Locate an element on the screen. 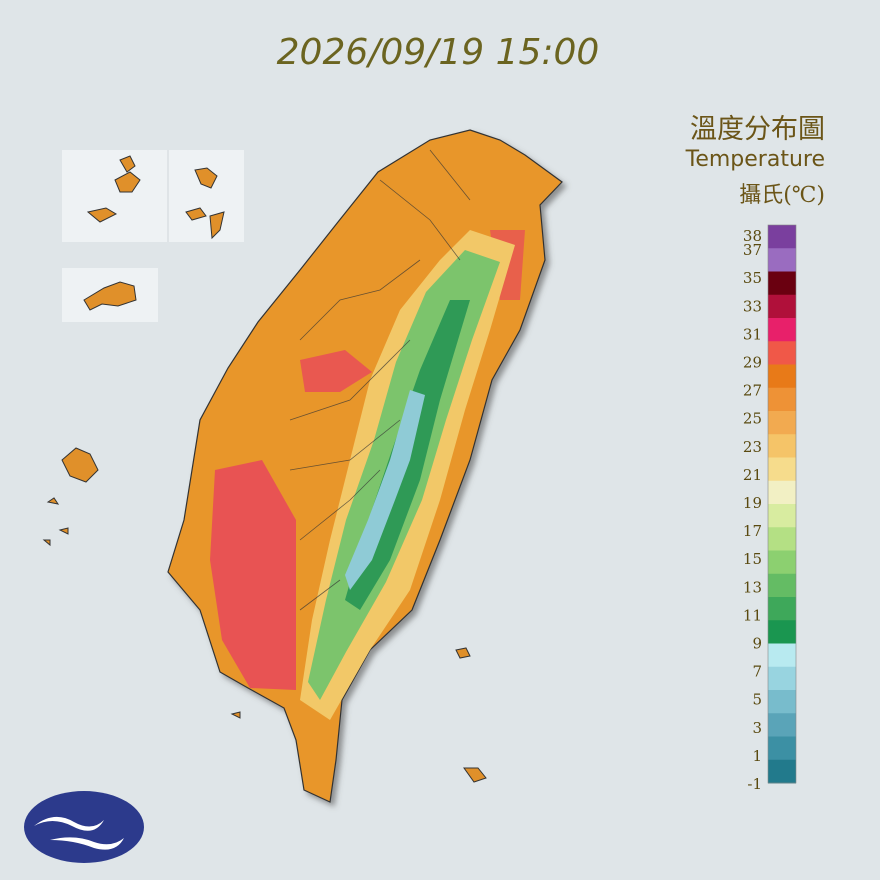 The height and width of the screenshot is (880, 880). legend-tick-label: 19 is located at coordinates (752, 503).